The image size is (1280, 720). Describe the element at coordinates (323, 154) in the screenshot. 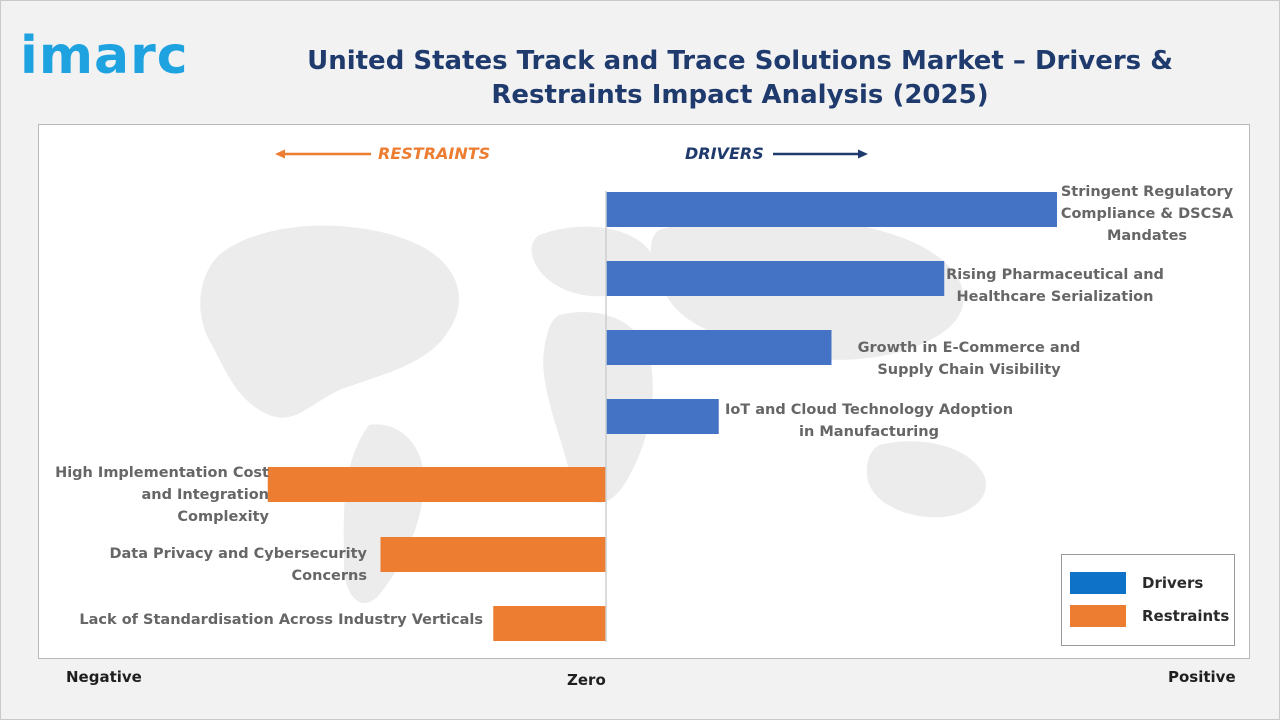

I see `restraints-arrow` at that location.